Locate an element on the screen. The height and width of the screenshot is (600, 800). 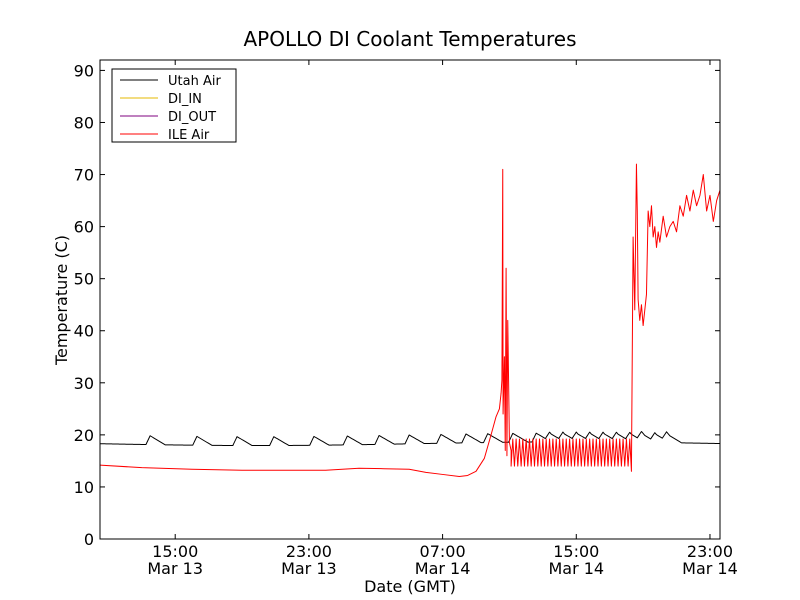
x-axis-label: Date (GMT) is located at coordinates (410, 586).